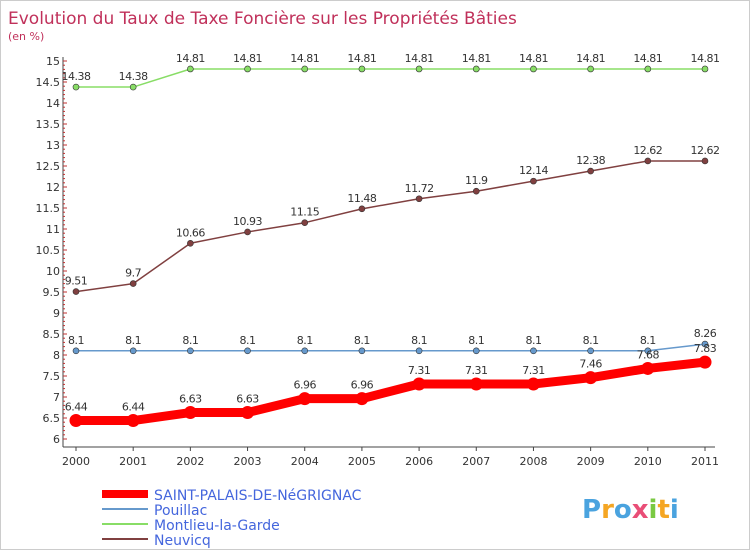 The width and height of the screenshot is (750, 554). I want to click on data-label-neuvicq: 12.62, so click(705, 150).